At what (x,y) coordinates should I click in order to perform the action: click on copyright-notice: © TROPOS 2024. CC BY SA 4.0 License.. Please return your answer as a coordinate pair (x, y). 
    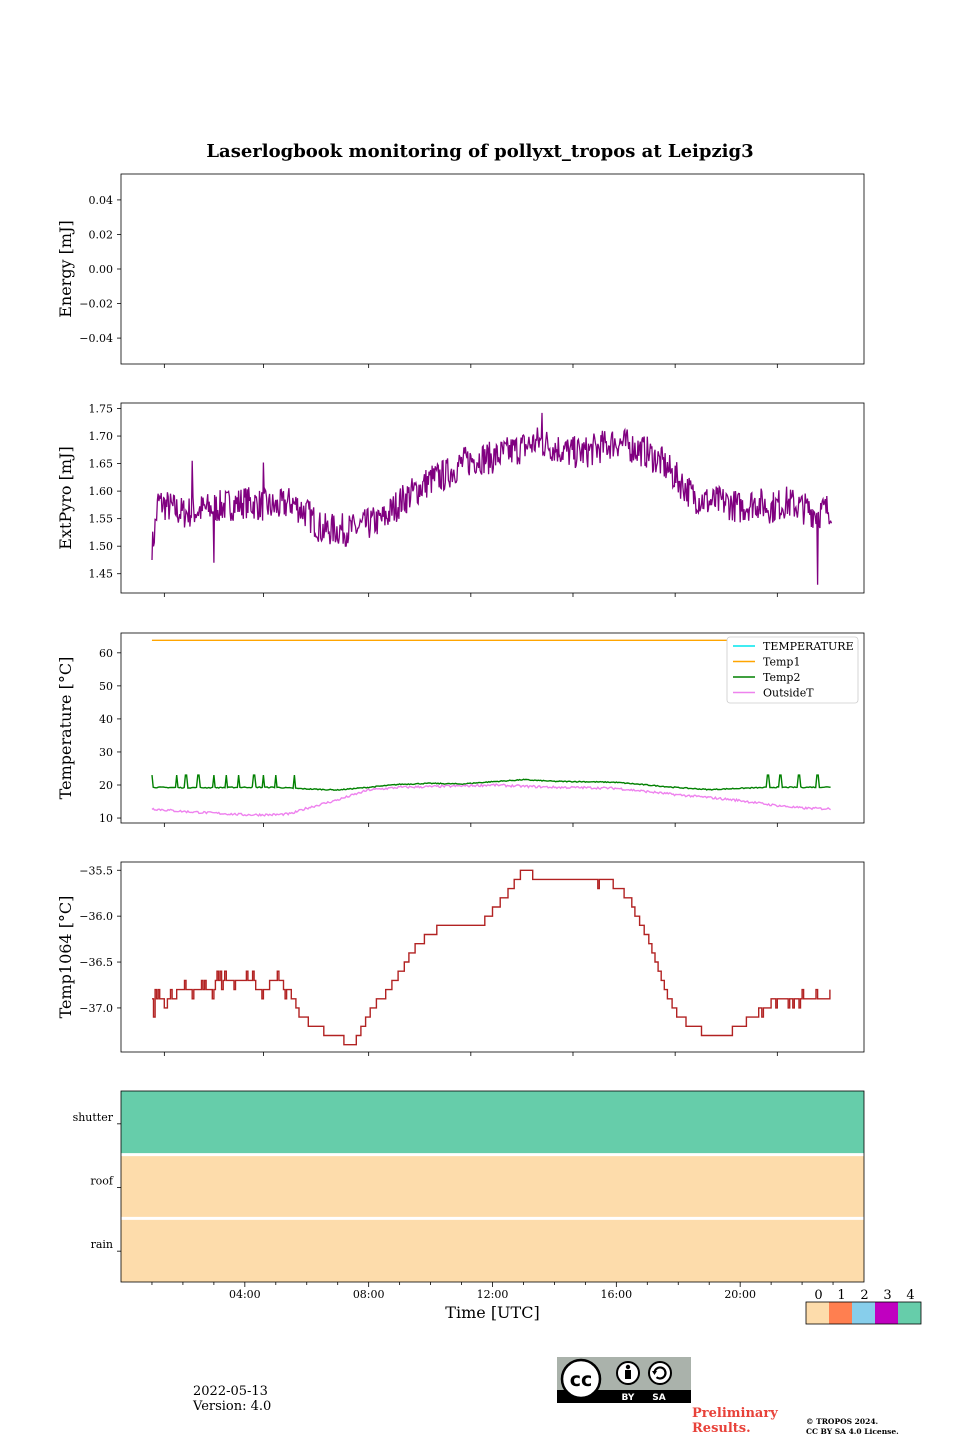
    Looking at the image, I should click on (852, 1427).